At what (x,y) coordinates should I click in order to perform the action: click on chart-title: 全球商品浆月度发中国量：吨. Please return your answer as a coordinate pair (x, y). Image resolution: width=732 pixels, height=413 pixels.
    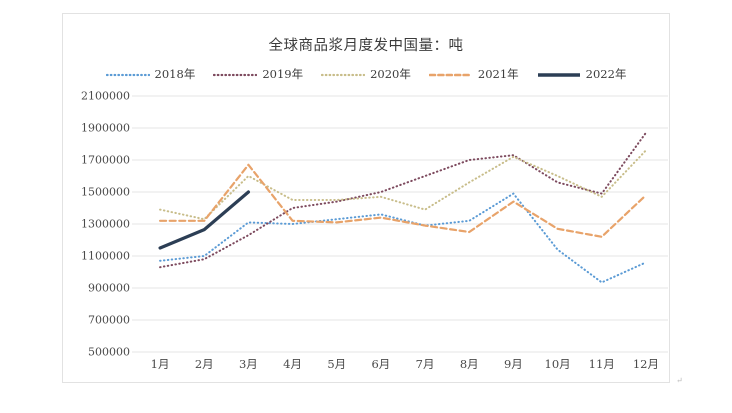
    Looking at the image, I should click on (366, 46).